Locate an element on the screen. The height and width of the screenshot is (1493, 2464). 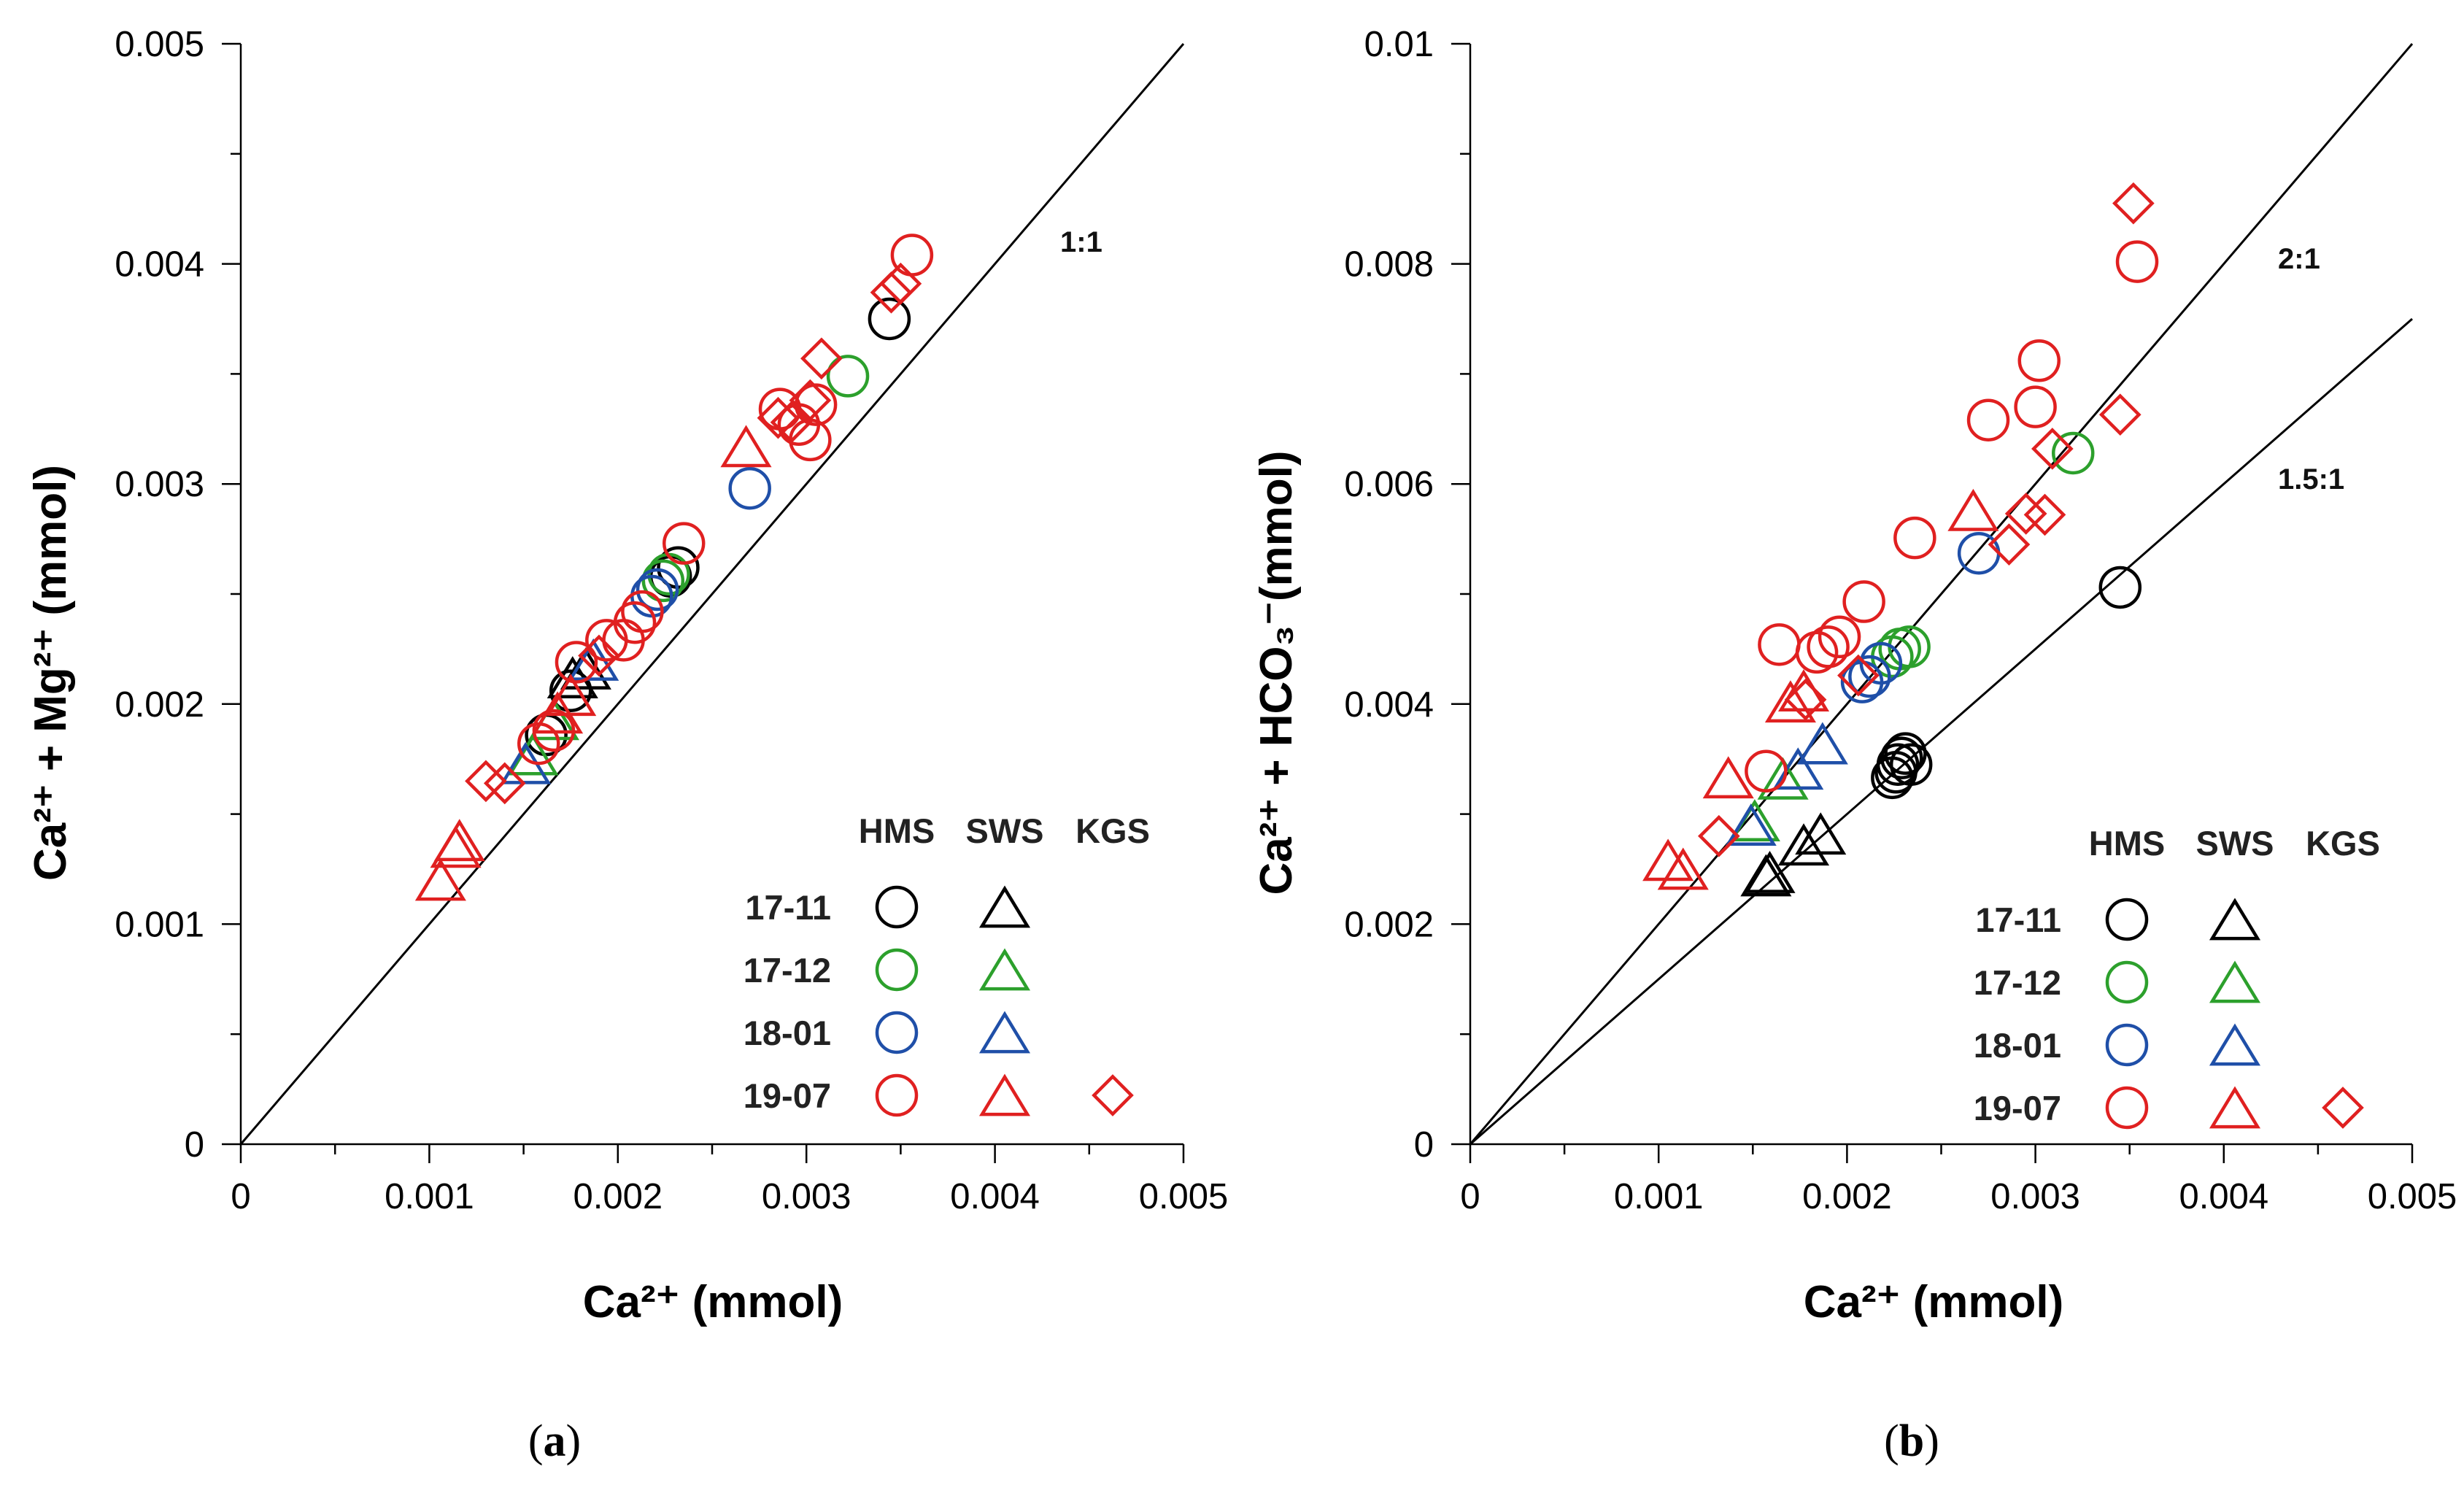
panel-a-y-axis-title: Ca²⁺ + Mg²⁺ (mmol) is located at coordinates (51, 673).